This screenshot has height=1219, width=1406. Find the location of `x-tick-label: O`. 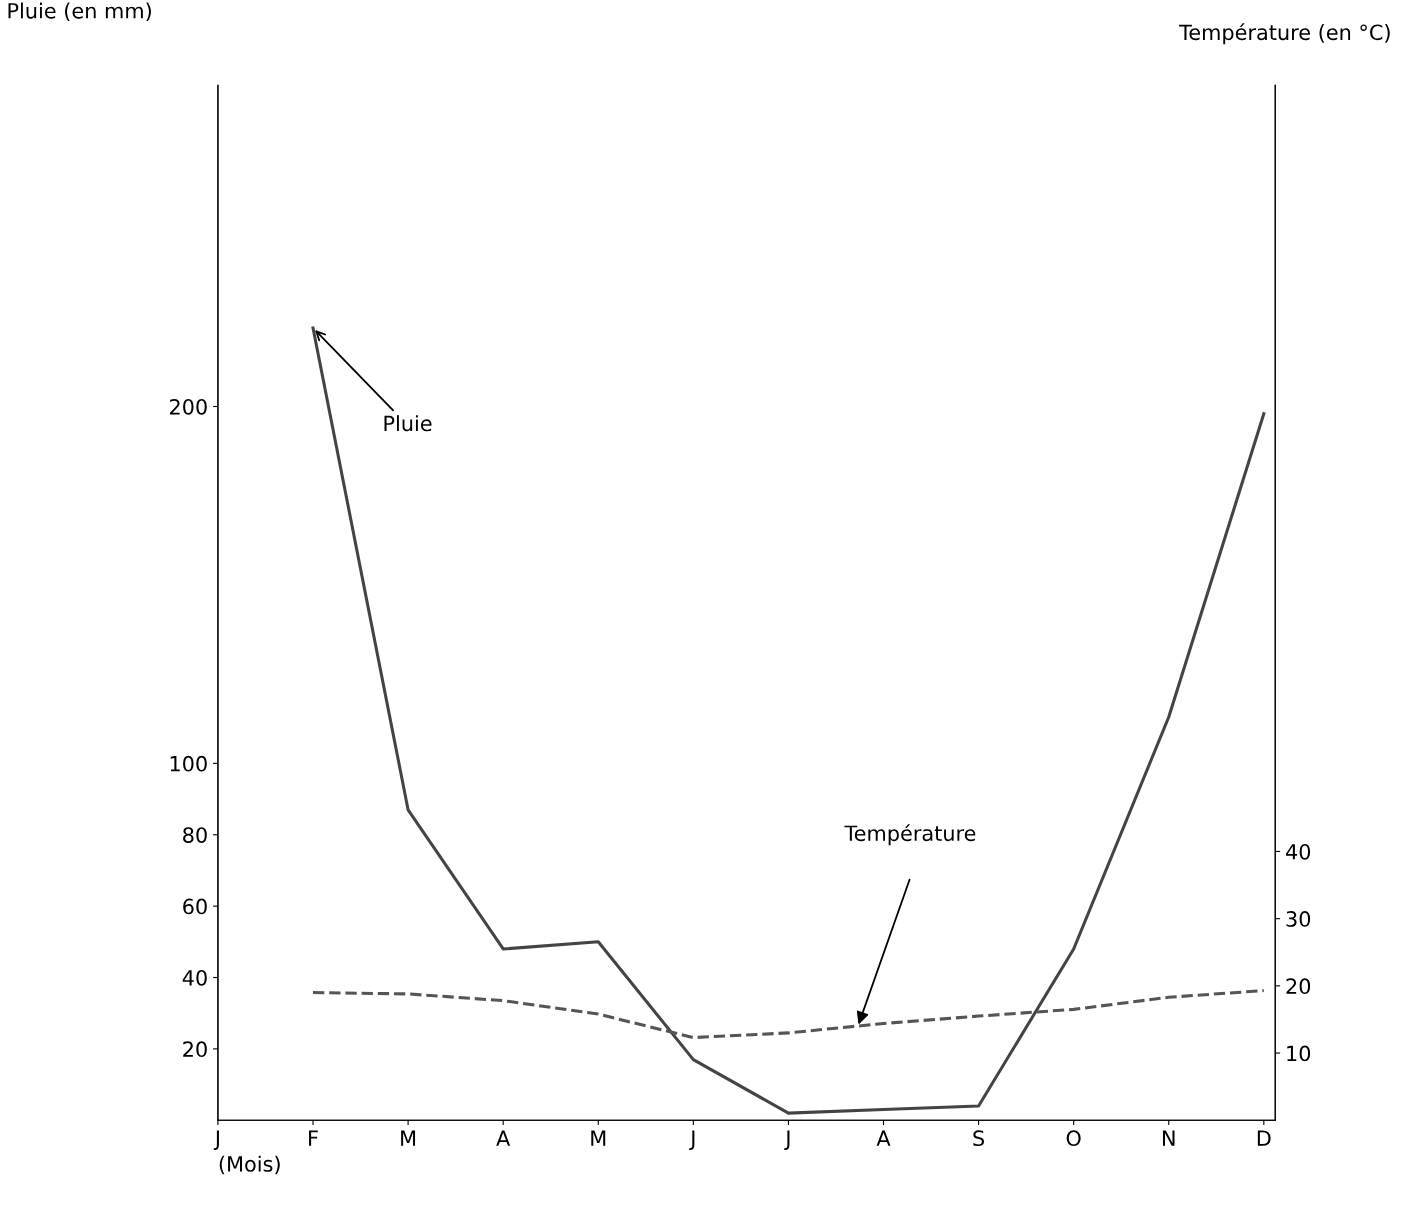

x-tick-label: O is located at coordinates (1073, 1138).